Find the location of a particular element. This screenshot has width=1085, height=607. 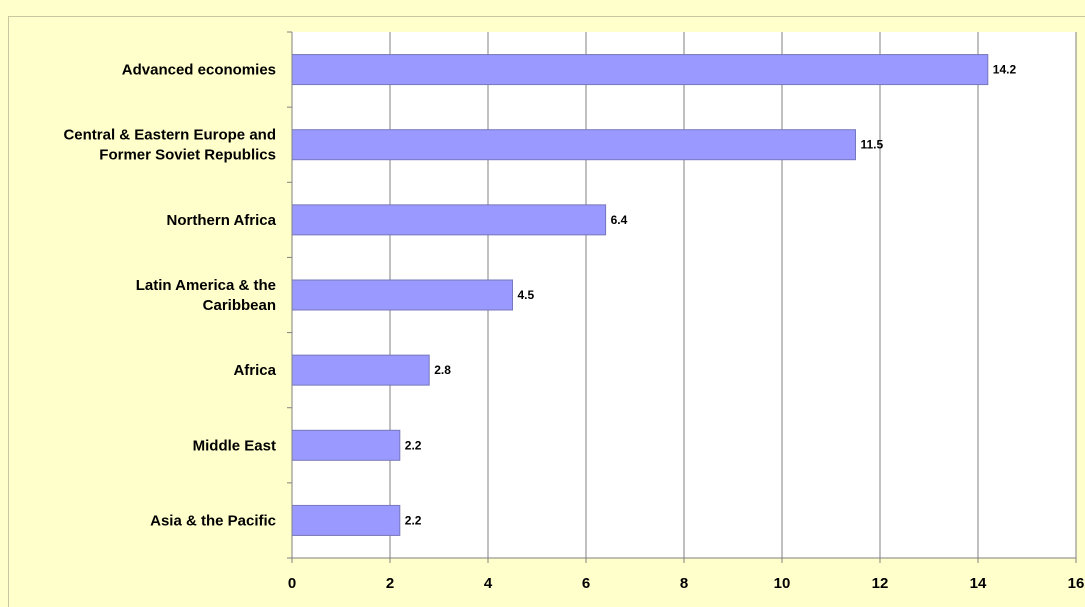

category-label-line: Former Soviet Republics is located at coordinates (187, 155).